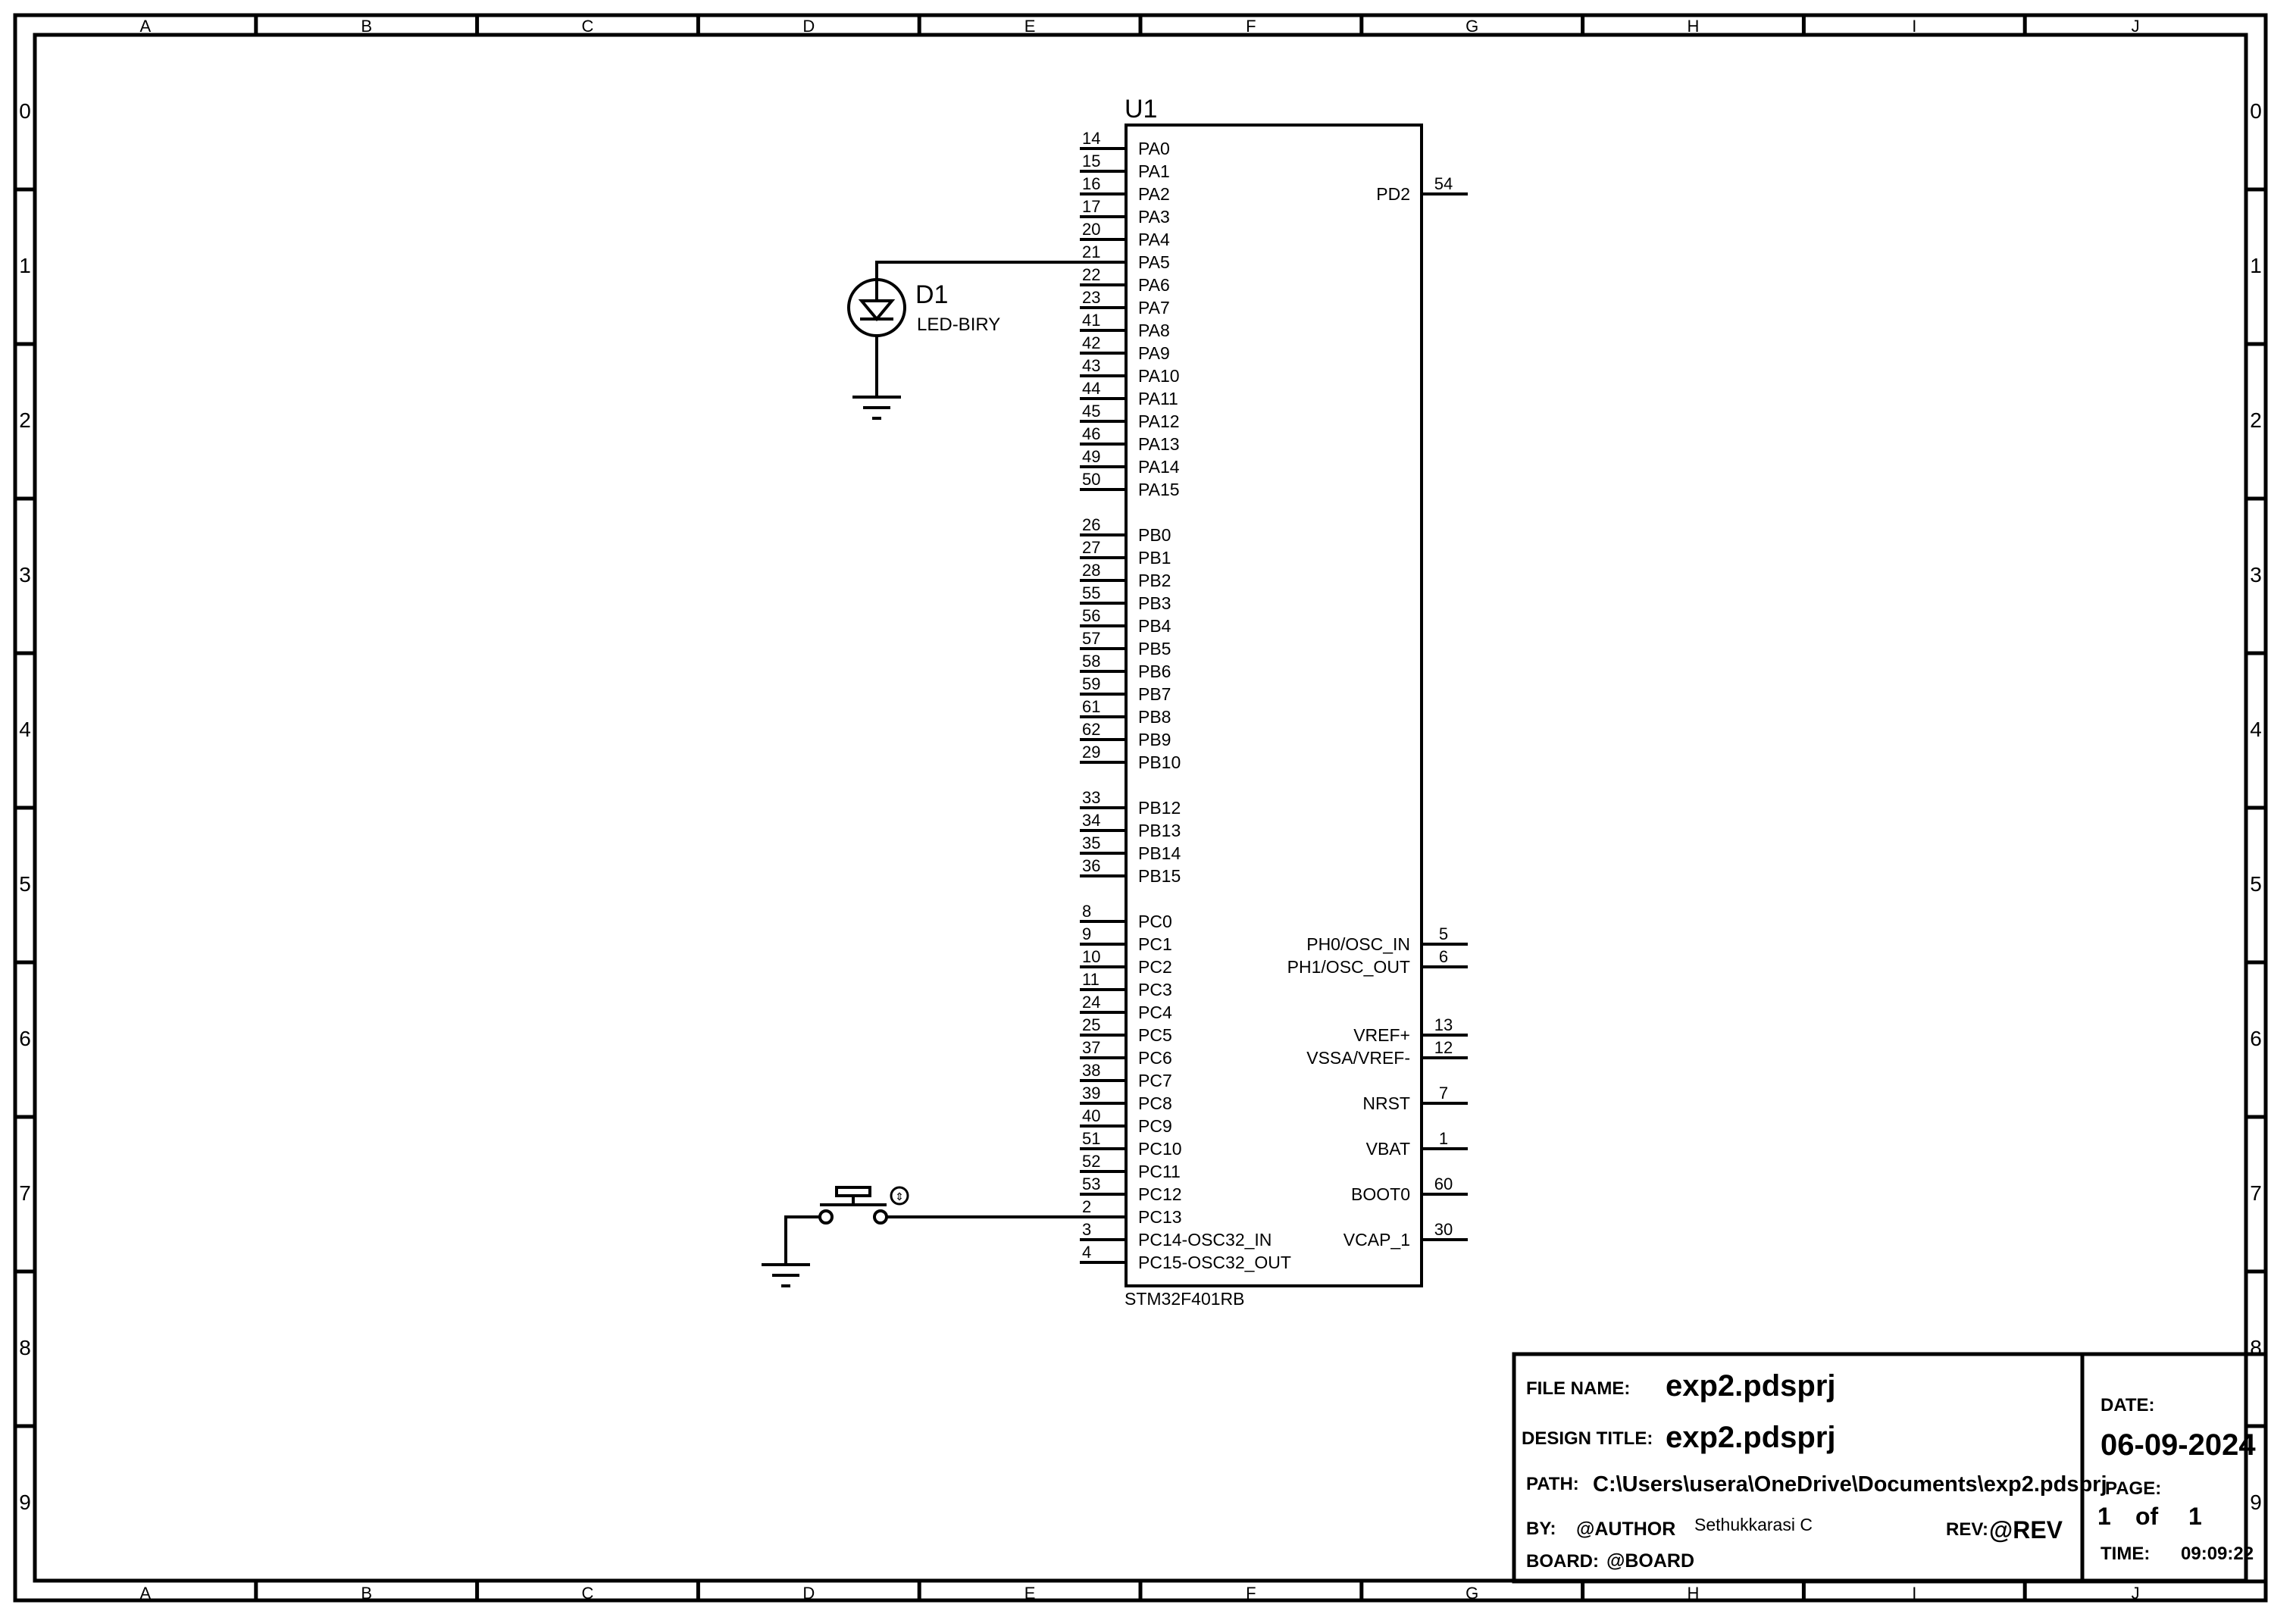  What do you see at coordinates (1125, 530) in the screenshot?
I see `ic-pin-pb0: 26 PB0` at bounding box center [1125, 530].